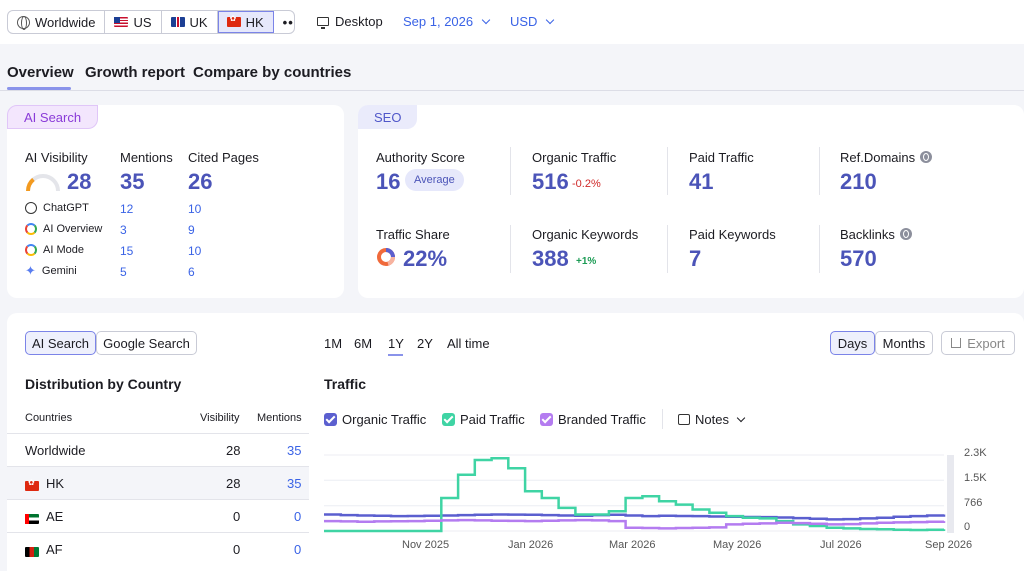 The height and width of the screenshot is (571, 1024). I want to click on gemini-icon: ✦, so click(30, 270).